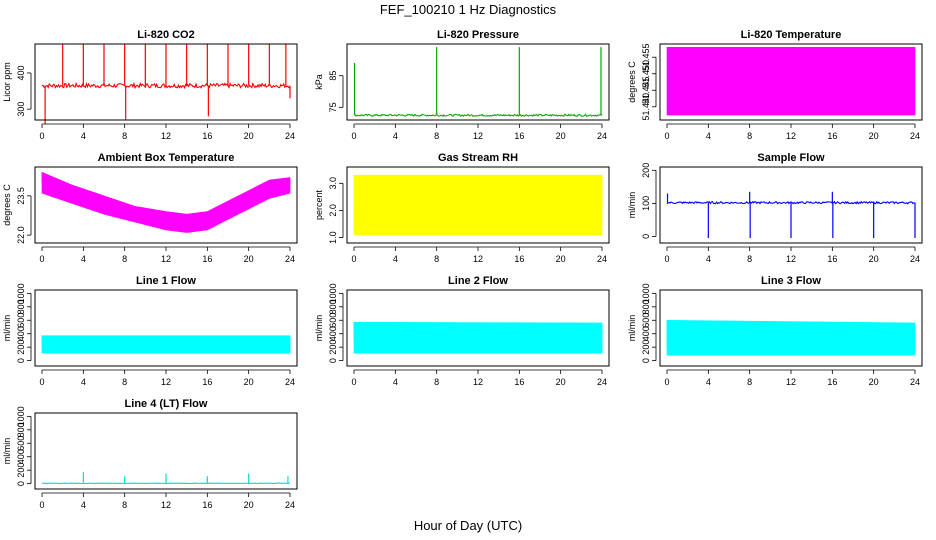 The height and width of the screenshot is (540, 936). I want to click on y-axis: 300 400, so click(24, 91).